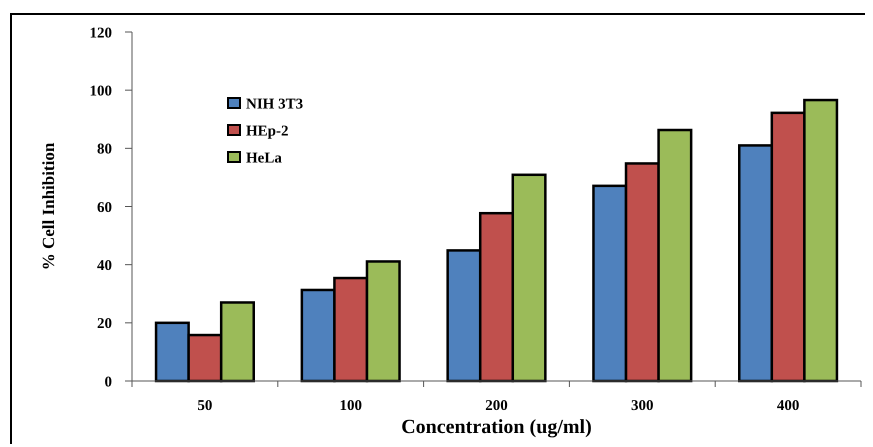 Image resolution: width=873 pixels, height=447 pixels. Describe the element at coordinates (104, 266) in the screenshot. I see `y-tick-label: 40` at that location.